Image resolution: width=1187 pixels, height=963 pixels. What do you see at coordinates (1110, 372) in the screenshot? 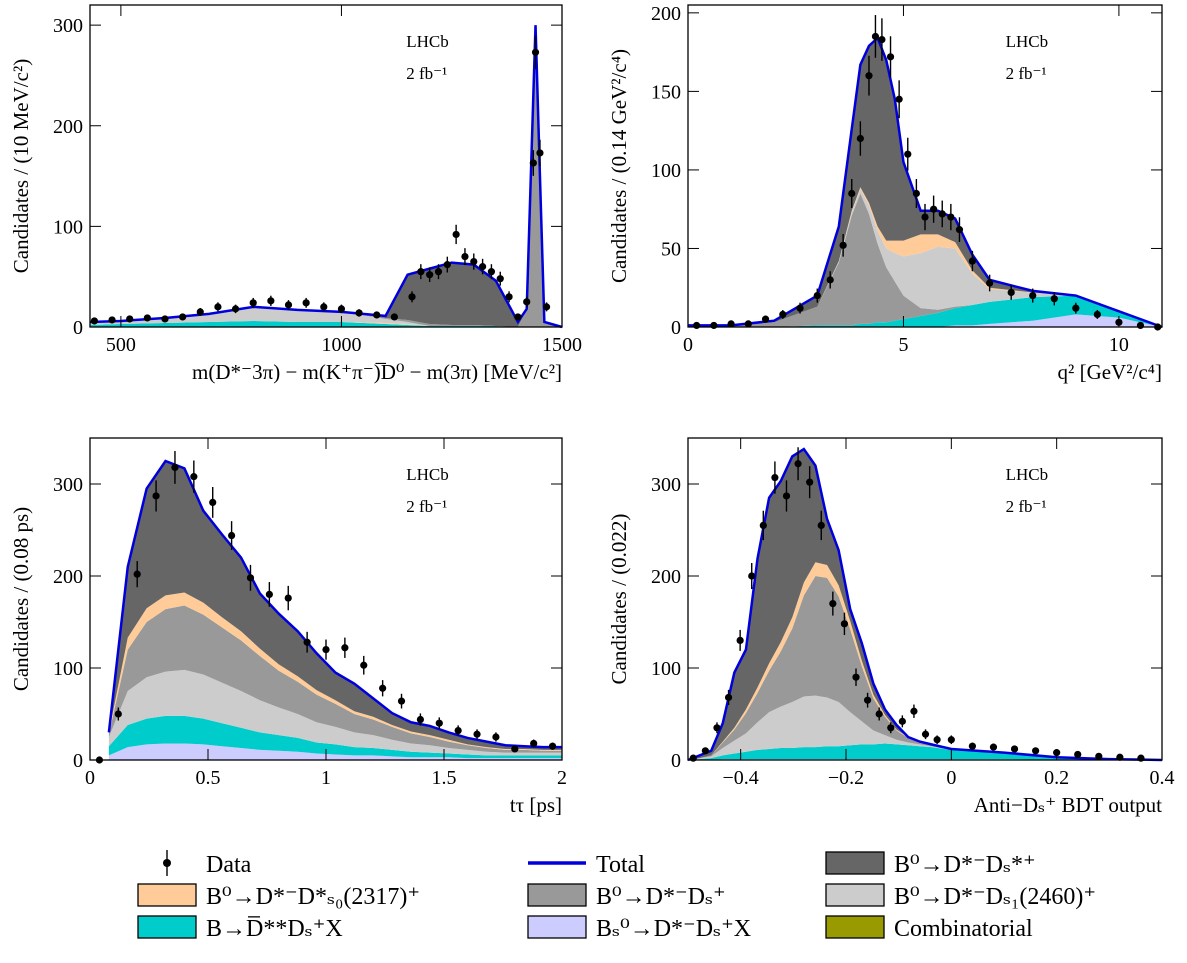
I see `x-axis-label: q² [GeV²/c⁴]` at bounding box center [1110, 372].